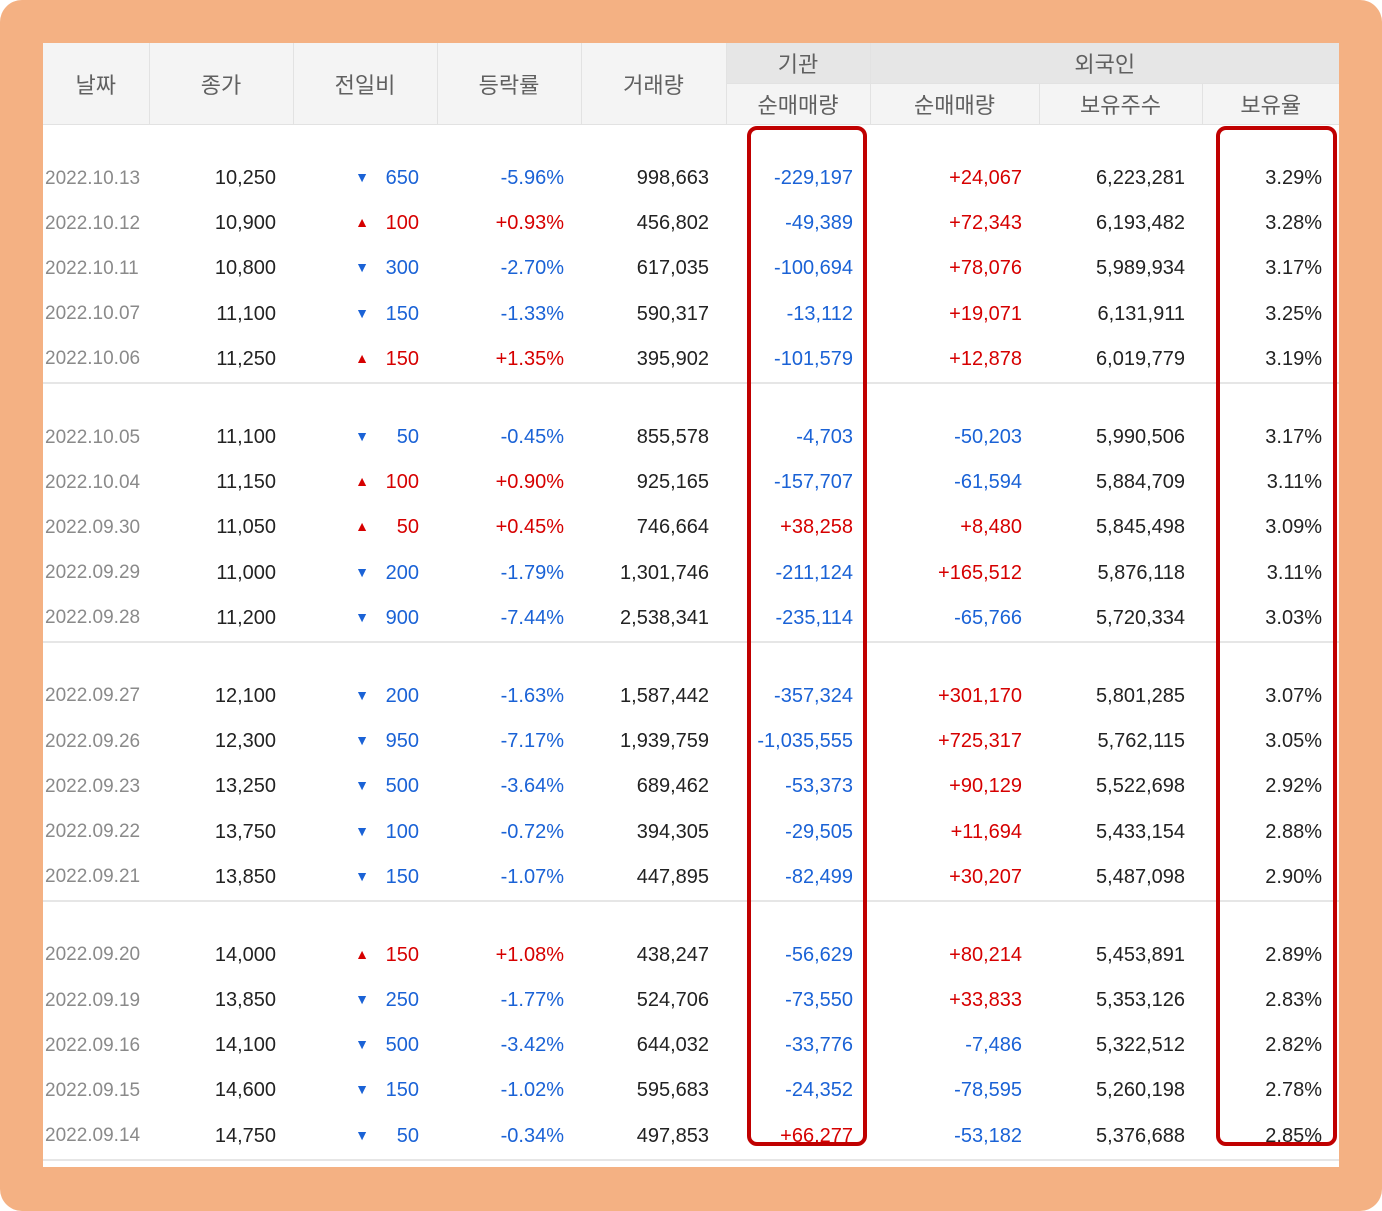 This screenshot has height=1211, width=1382. Describe the element at coordinates (988, 437) in the screenshot. I see `frgn-net-cell: -50,203` at that location.